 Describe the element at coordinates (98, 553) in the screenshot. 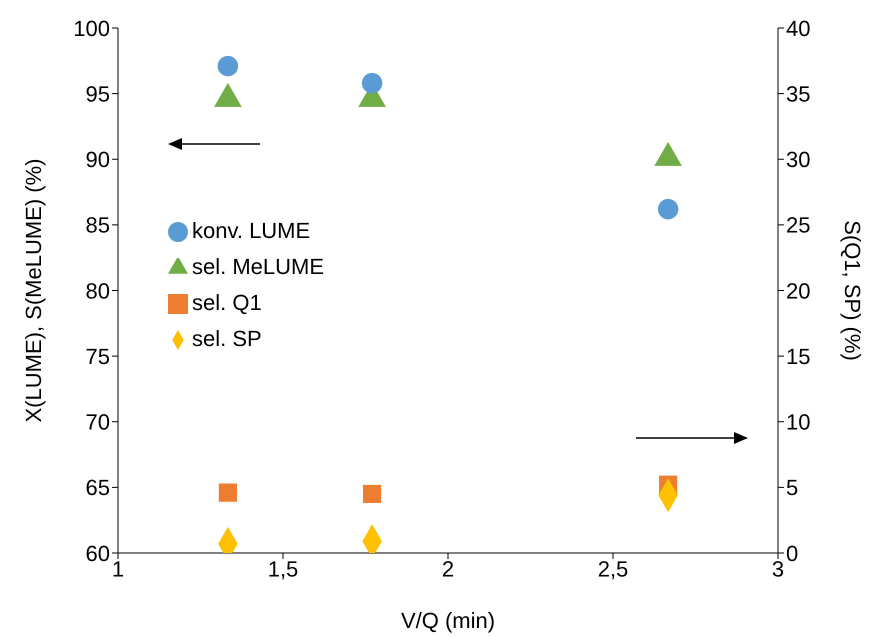

I see `y-tick-label: 60` at that location.